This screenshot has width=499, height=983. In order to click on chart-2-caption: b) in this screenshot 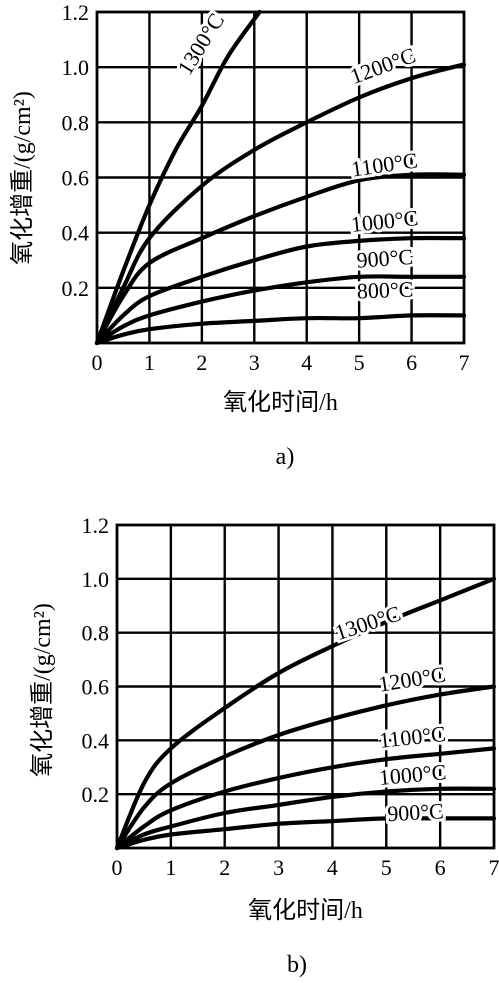, I will do `click(297, 965)`.